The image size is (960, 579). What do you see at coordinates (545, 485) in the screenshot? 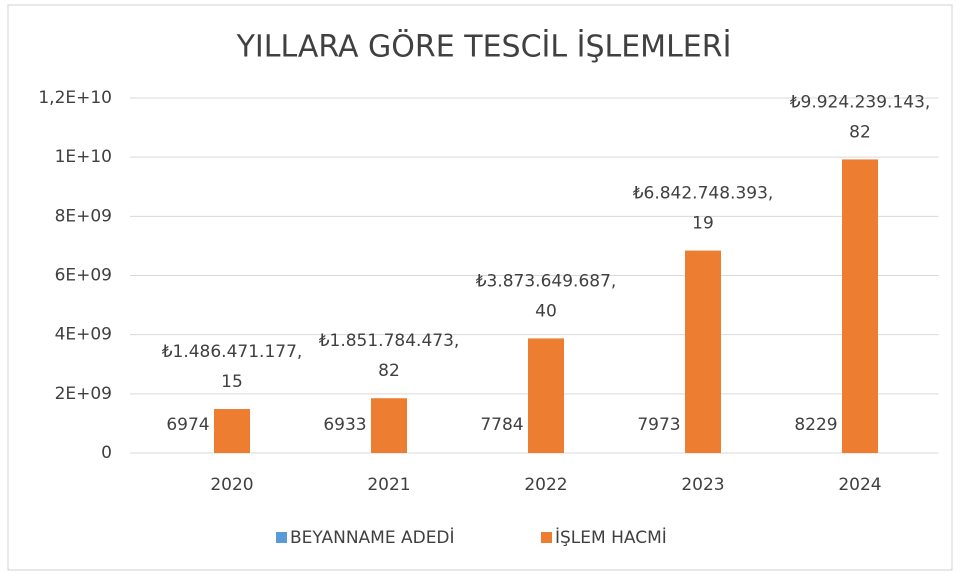
I see `x-tick-label: 2022` at bounding box center [545, 485].